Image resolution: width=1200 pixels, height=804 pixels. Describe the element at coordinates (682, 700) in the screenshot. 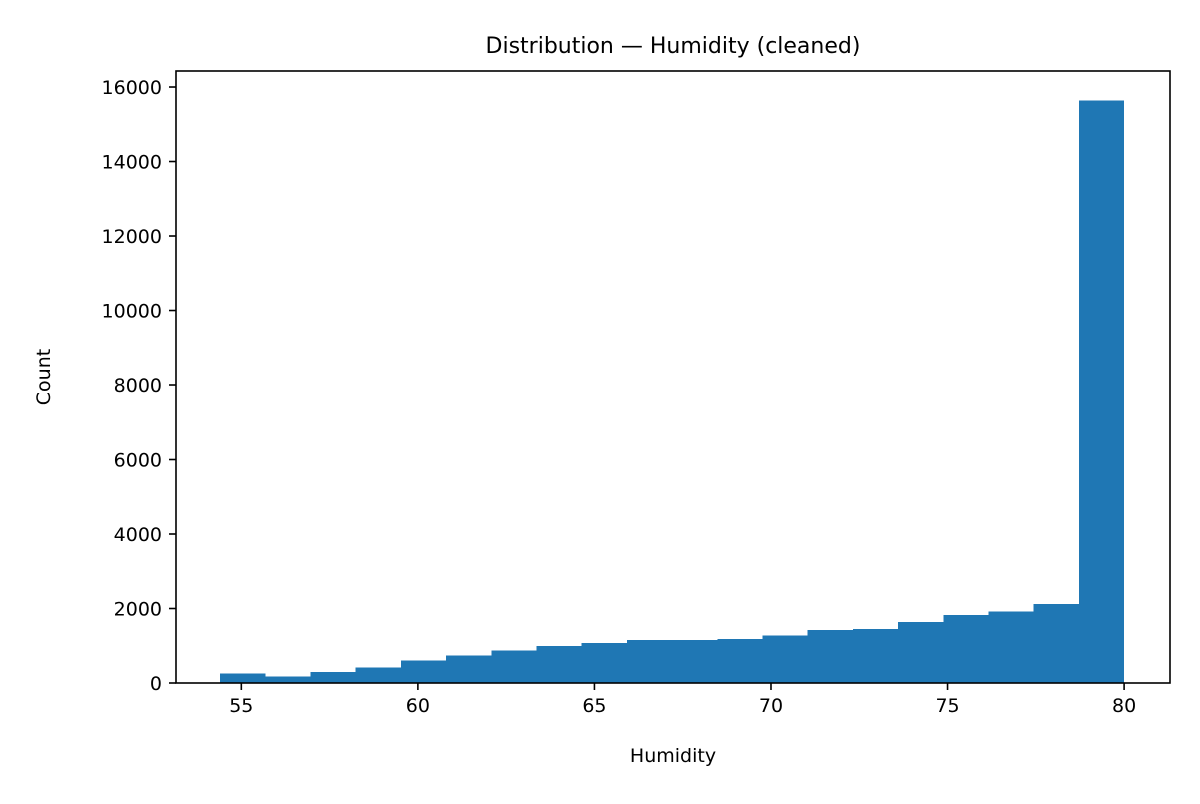

I see `x-axis-ticks: 55 60 65 70 75 80` at that location.